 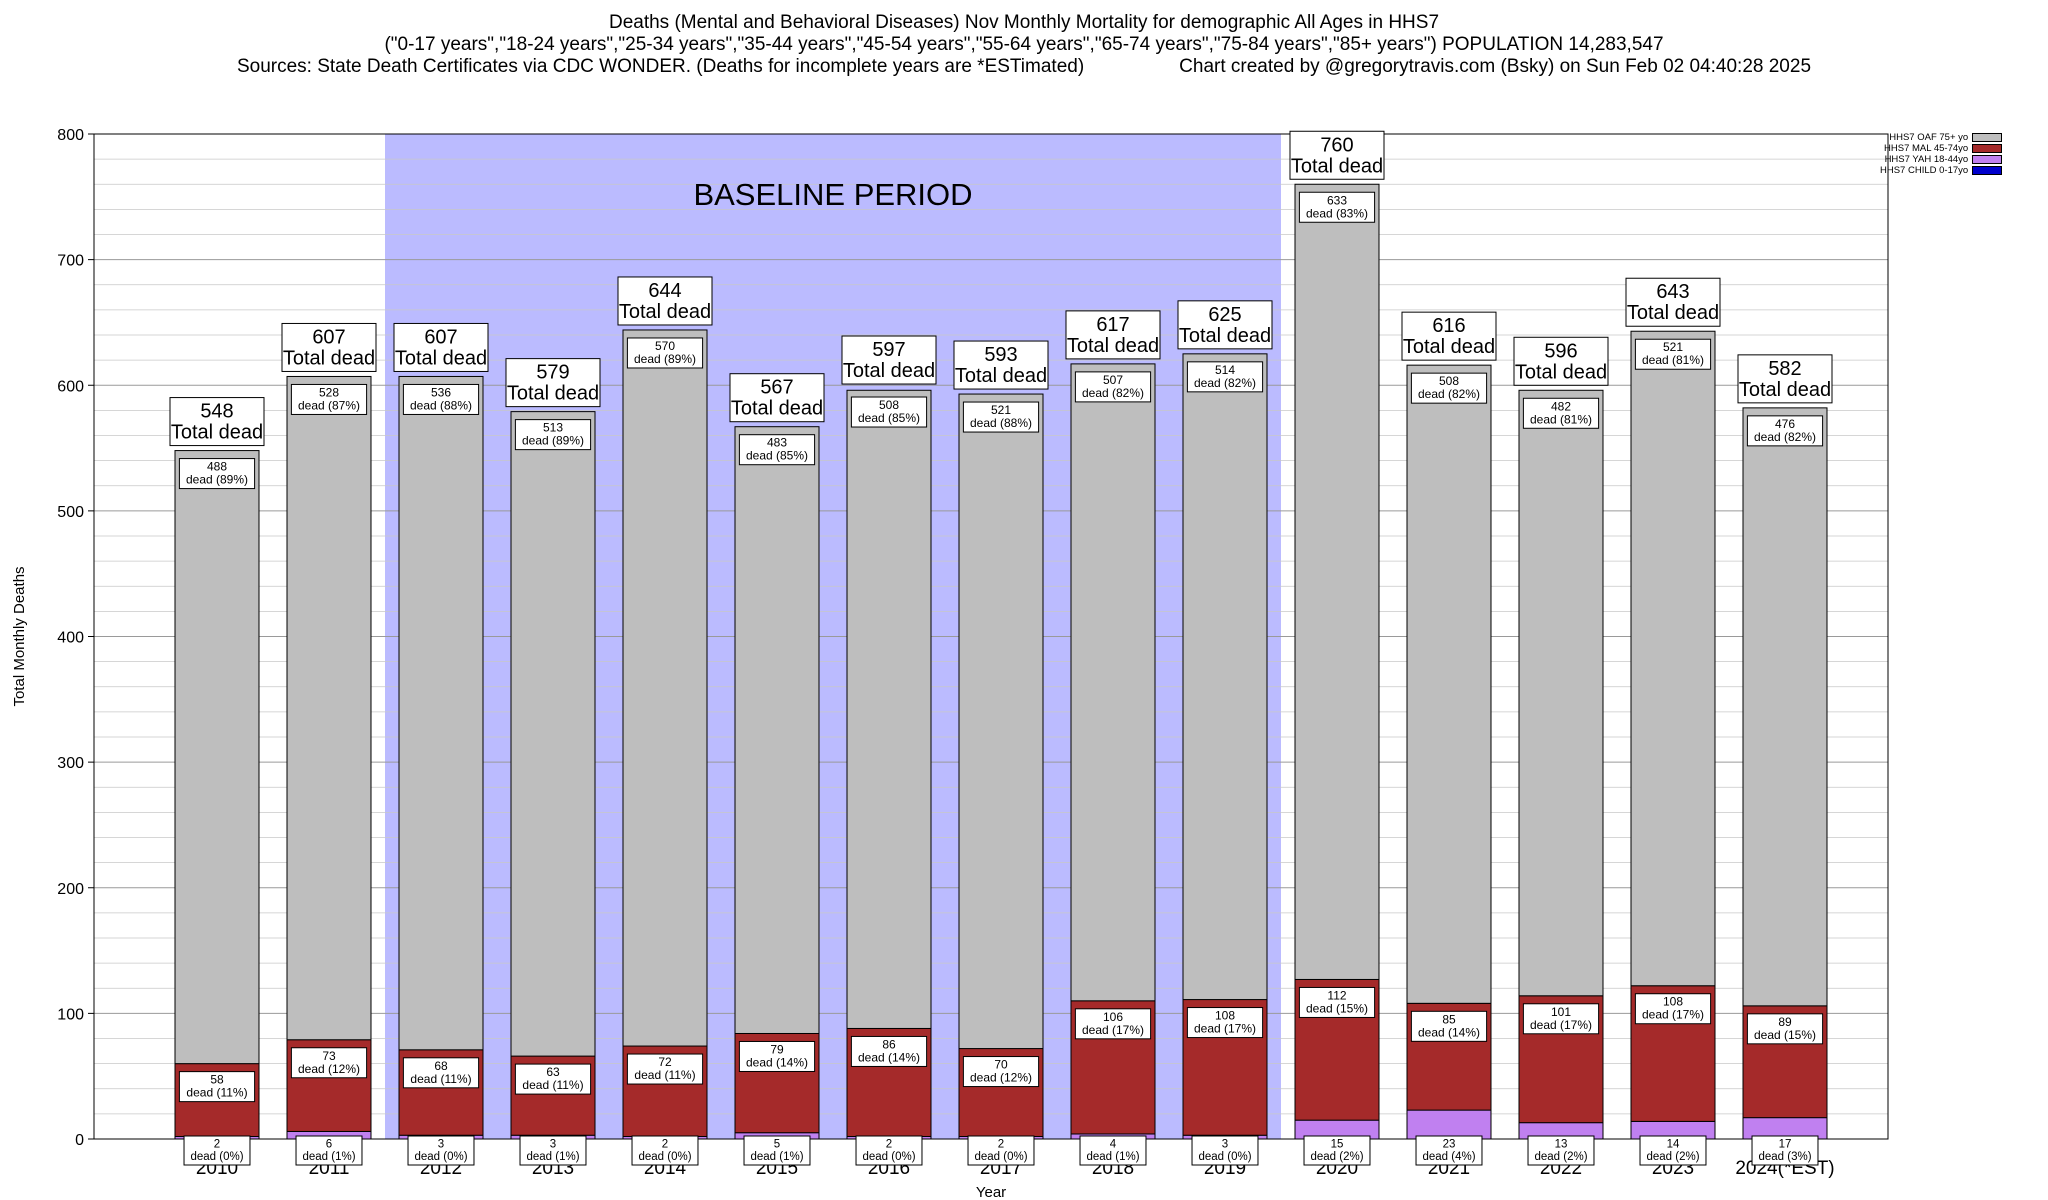 I want to click on data-label-mal: 89, so click(x=1785, y=1022).